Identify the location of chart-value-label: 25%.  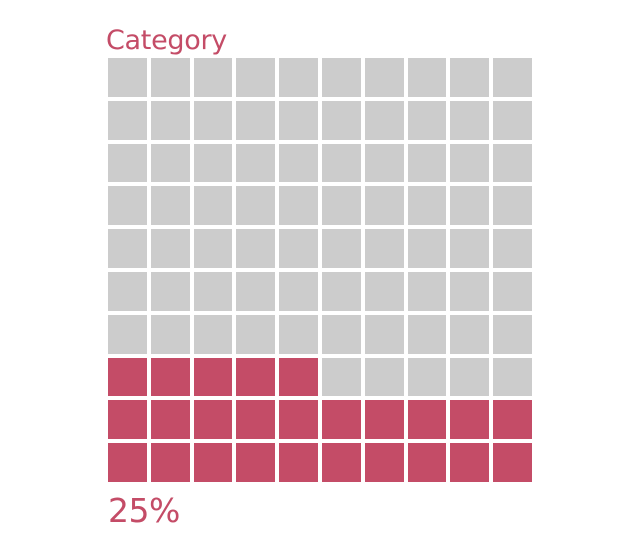
(144, 510).